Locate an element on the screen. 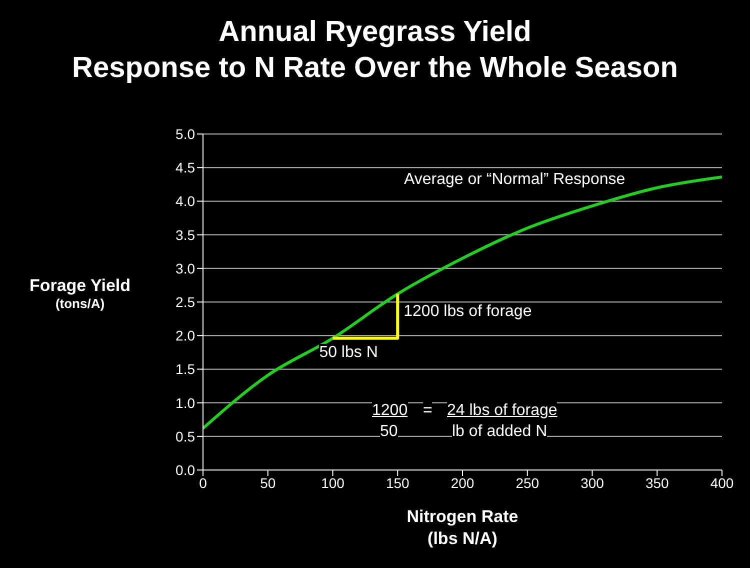 Image resolution: width=750 pixels, height=568 pixels. x-tick-label: 200 is located at coordinates (462, 482).